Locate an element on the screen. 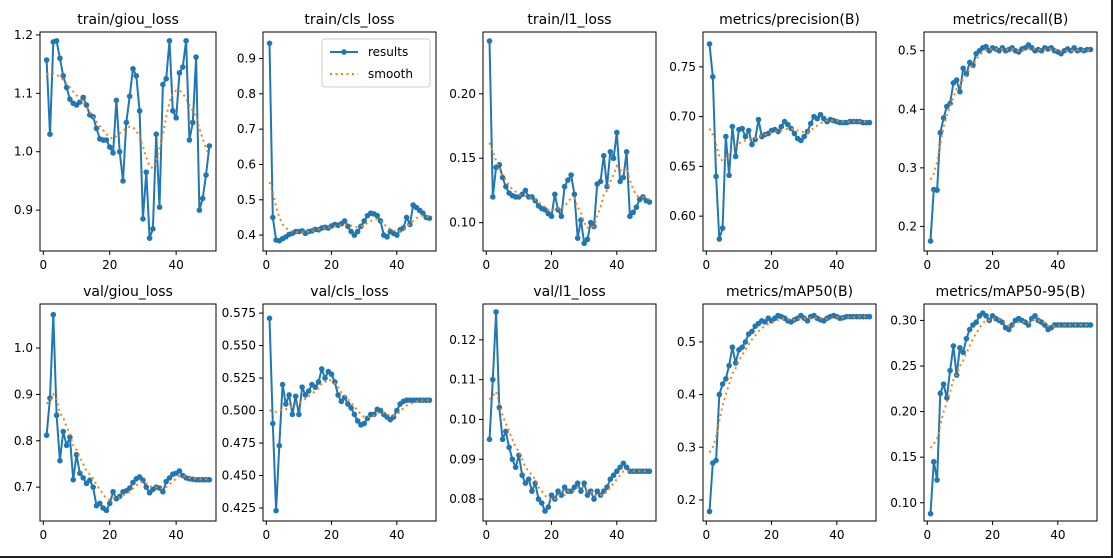 Image resolution: width=1113 pixels, height=558 pixels. y-tick-label: 0.3 is located at coordinates (907, 168).